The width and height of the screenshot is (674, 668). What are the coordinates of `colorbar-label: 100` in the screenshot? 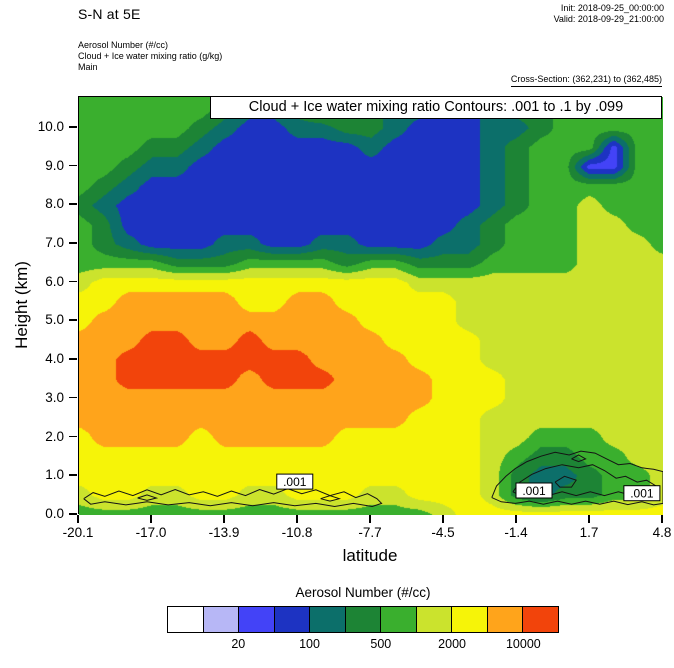 It's located at (309, 644).